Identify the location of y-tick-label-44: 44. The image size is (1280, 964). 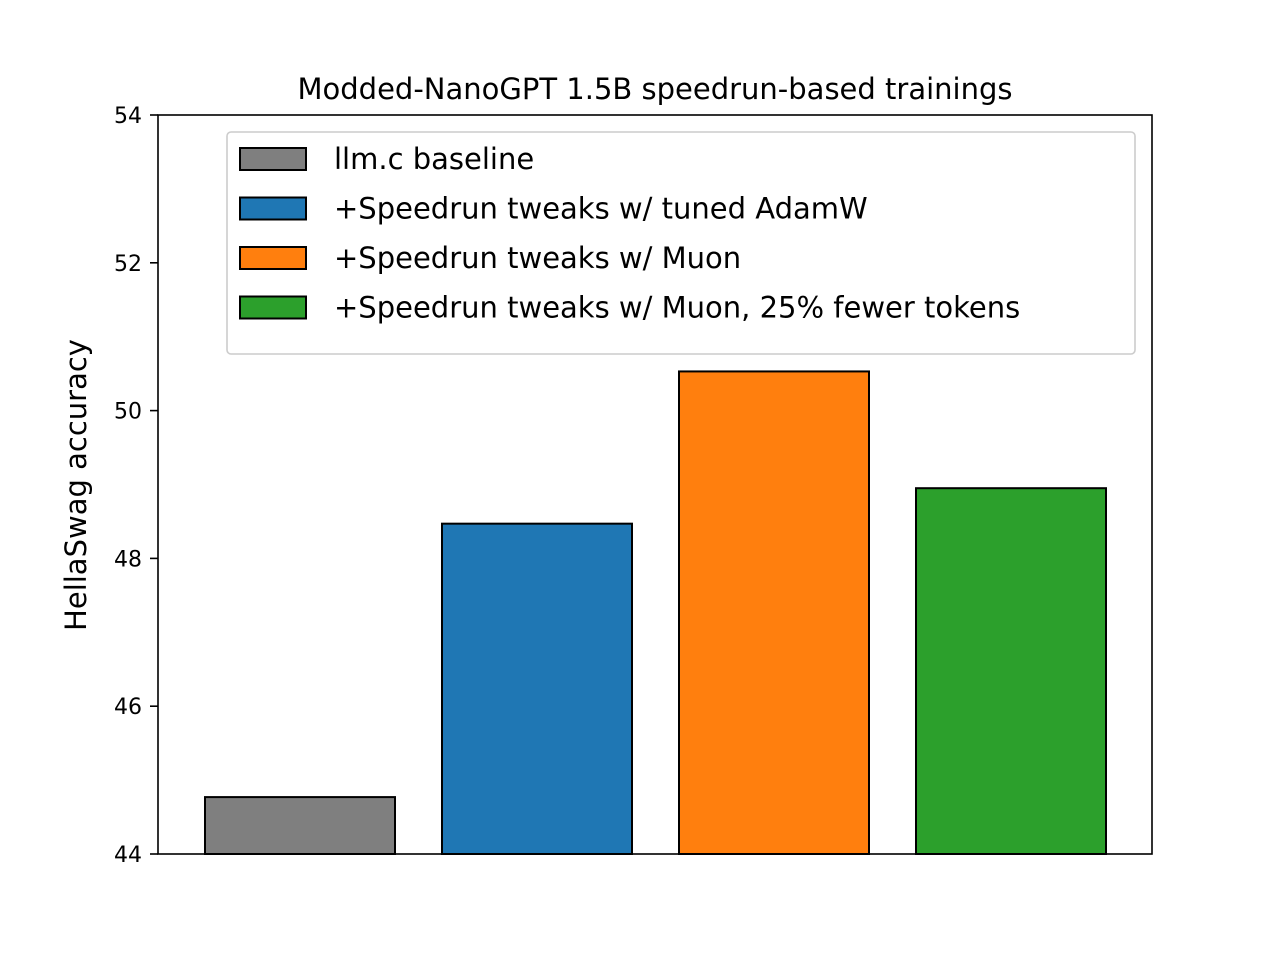
(128, 855).